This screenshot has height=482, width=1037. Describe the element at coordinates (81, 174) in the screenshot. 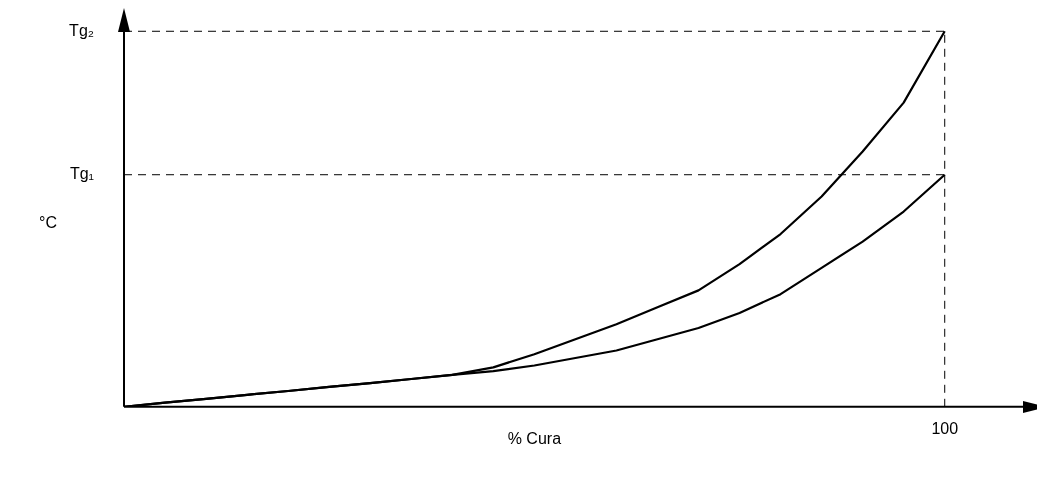

I see `ref-line-label: Tg₁` at that location.